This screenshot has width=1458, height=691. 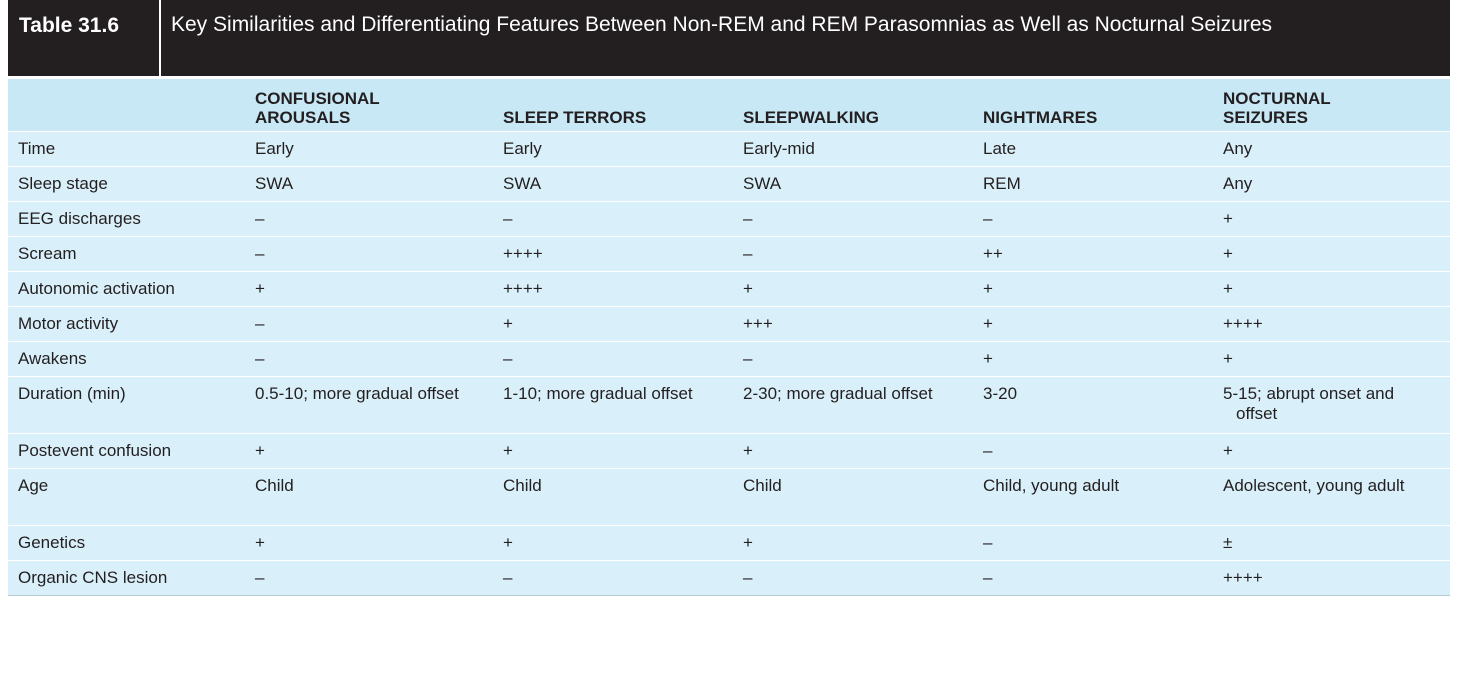 What do you see at coordinates (126, 254) in the screenshot?
I see `row-feature-label: Scream` at bounding box center [126, 254].